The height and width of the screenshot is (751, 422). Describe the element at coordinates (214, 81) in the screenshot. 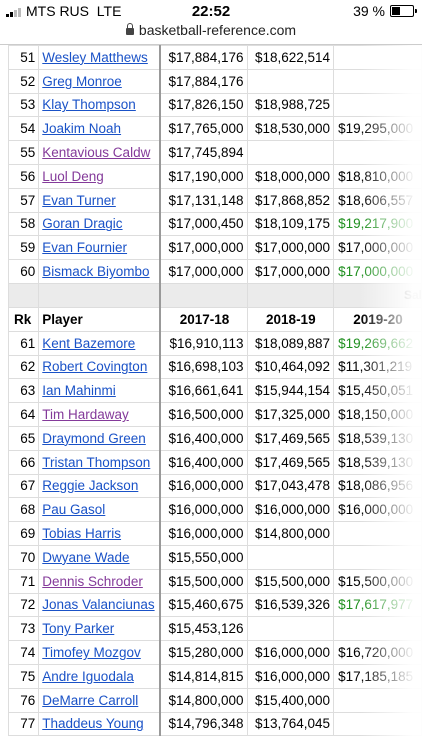

I see `table-row: 52 Greg Monroe $17,884,176` at that location.